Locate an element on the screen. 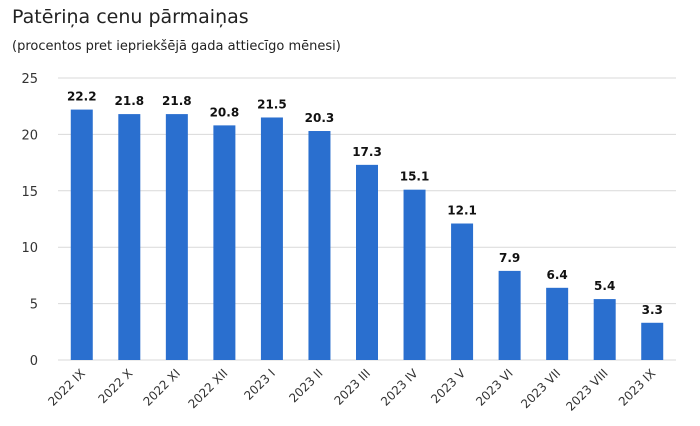 This screenshot has width=700, height=426. x-tick-label: 2023 VII is located at coordinates (540, 388).